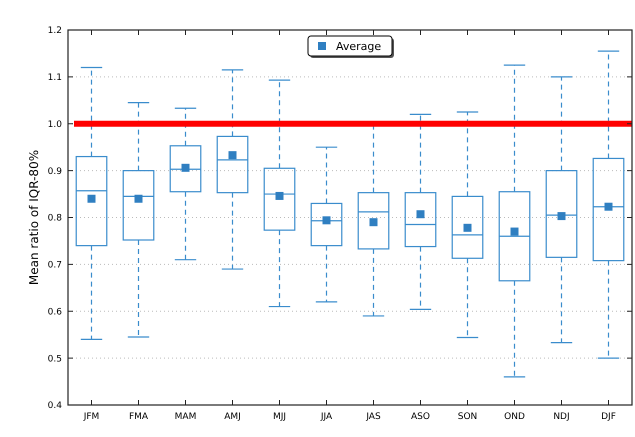 Image resolution: width=635 pixels, height=437 pixels. Describe the element at coordinates (55, 359) in the screenshot. I see `y-tick-label: 0.5` at that location.